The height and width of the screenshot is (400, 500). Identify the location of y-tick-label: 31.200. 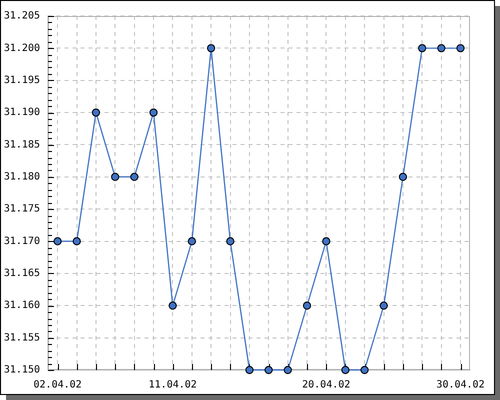
(22, 48).